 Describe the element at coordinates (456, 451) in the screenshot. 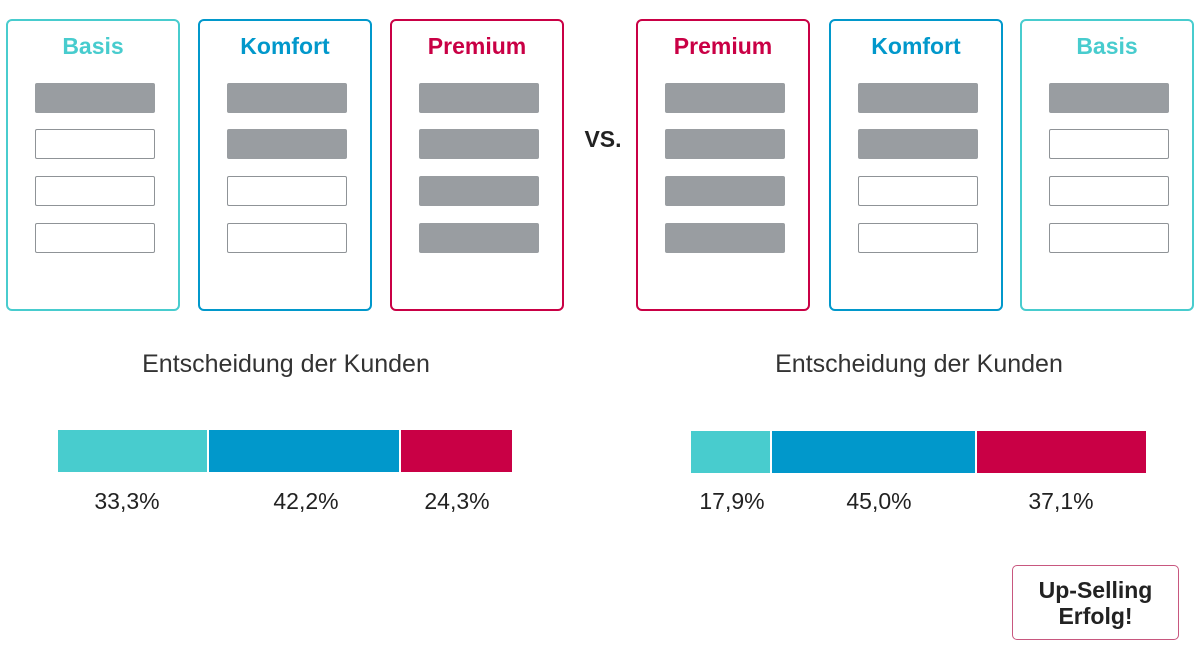

I see `left-share-bar-premium` at that location.